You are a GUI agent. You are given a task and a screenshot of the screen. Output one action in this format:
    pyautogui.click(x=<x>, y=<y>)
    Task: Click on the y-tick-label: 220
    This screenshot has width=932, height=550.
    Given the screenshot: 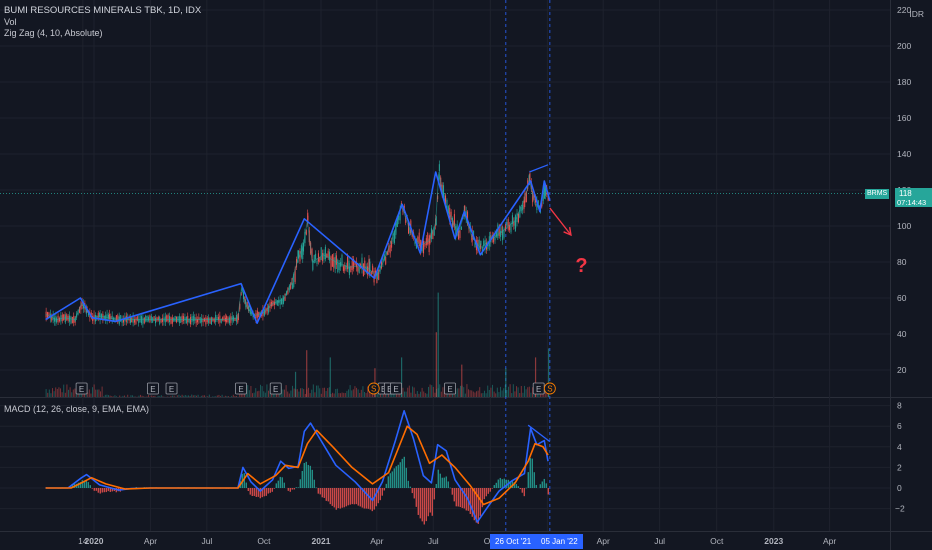 What is the action you would take?
    pyautogui.click(x=904, y=10)
    